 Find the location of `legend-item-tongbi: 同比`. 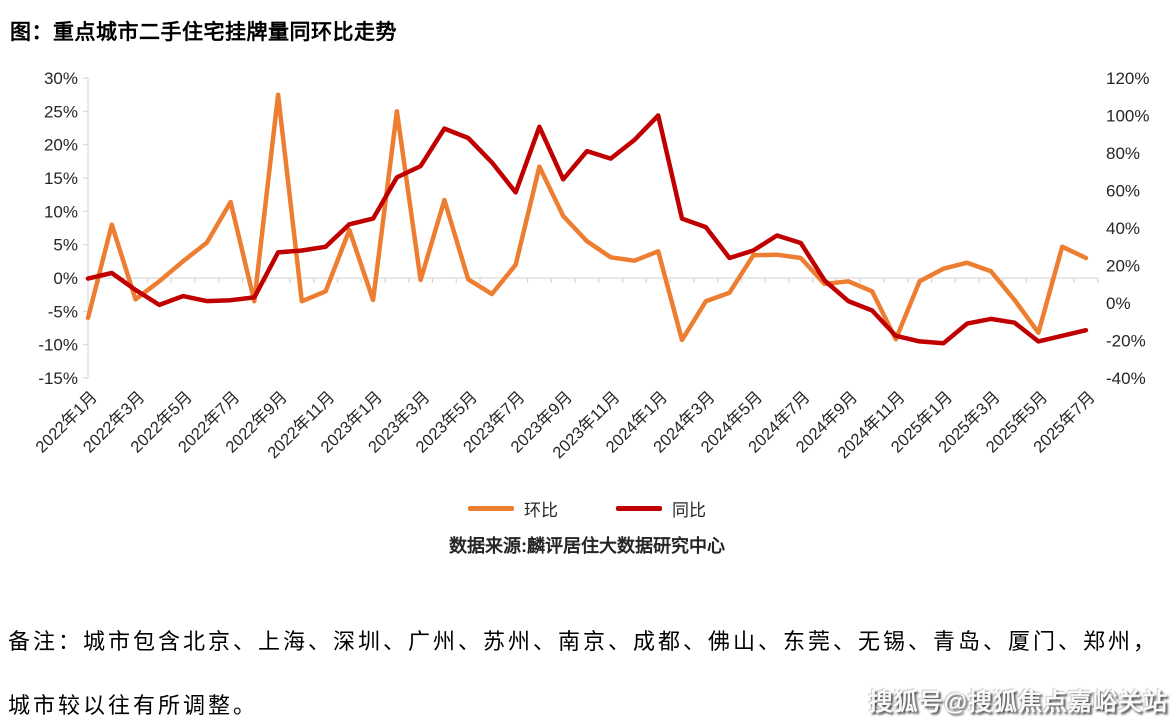

legend-item-tongbi: 同比 is located at coordinates (661, 508).